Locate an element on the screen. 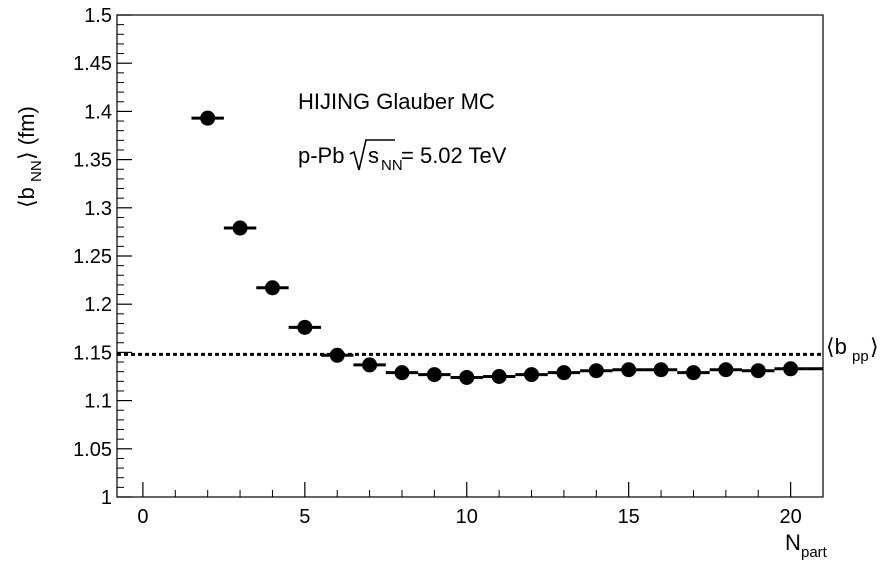 The image size is (884, 566). sqrt-s: s is located at coordinates (373, 155).